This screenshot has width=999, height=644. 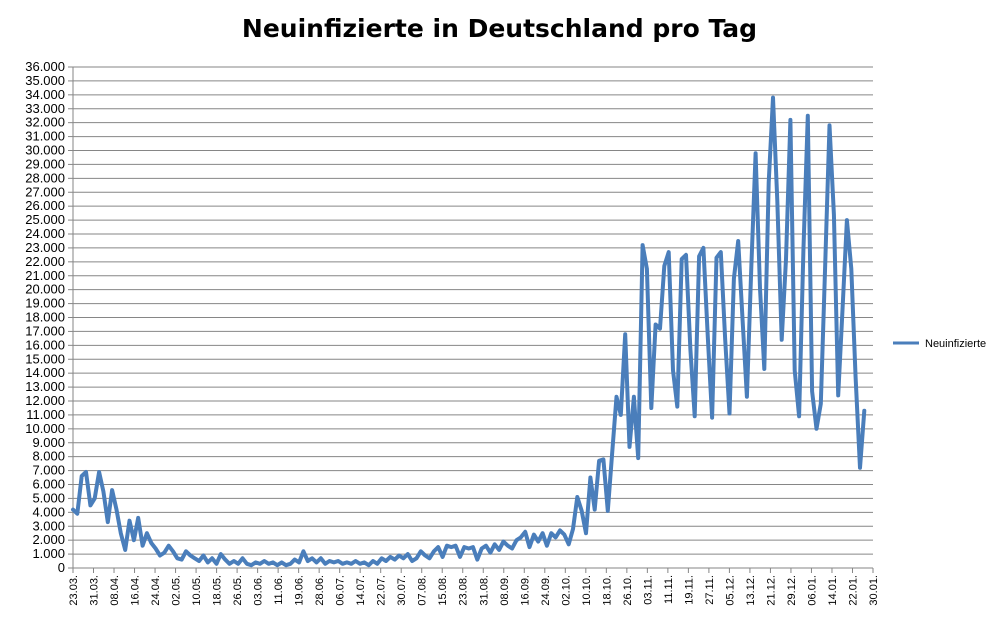 What do you see at coordinates (45, 219) in the screenshot?
I see `y-tick-label: 25.000` at bounding box center [45, 219].